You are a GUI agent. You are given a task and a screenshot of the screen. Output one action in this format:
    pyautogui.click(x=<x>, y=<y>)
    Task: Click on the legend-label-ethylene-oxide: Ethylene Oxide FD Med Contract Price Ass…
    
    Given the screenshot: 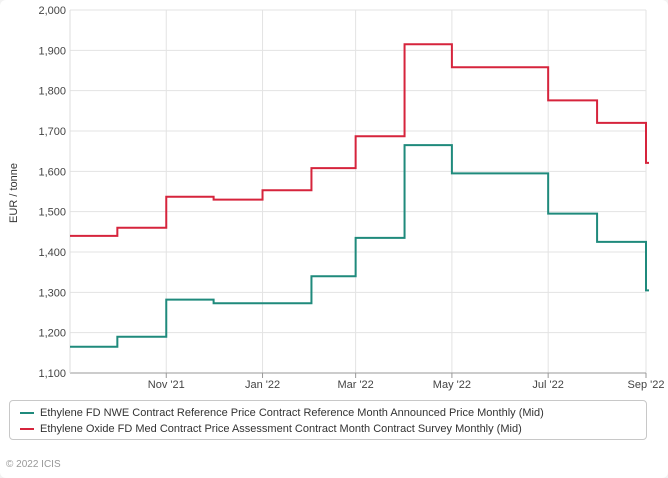 What is the action you would take?
    pyautogui.click(x=281, y=429)
    